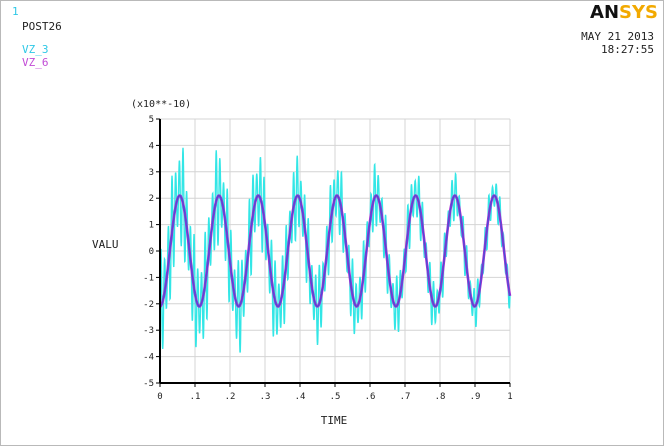  I want to click on x-tick-label: 1, so click(509, 397).